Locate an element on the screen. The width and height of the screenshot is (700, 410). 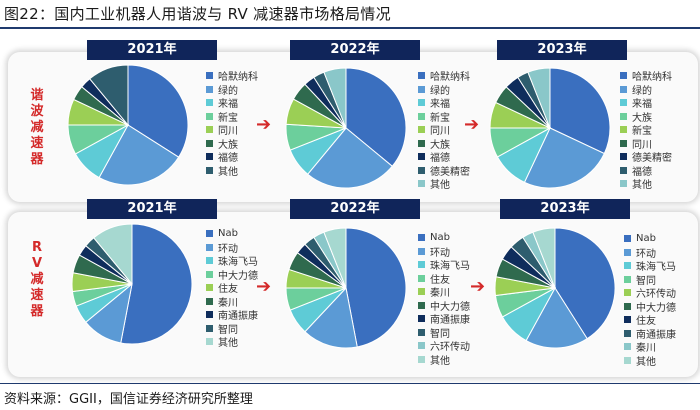
legend-rv-2023: Nab 环动 珠海飞马 智同 六环传动 中大力德 住友 南通振康 秦川 其他 is located at coordinates (650, 300).